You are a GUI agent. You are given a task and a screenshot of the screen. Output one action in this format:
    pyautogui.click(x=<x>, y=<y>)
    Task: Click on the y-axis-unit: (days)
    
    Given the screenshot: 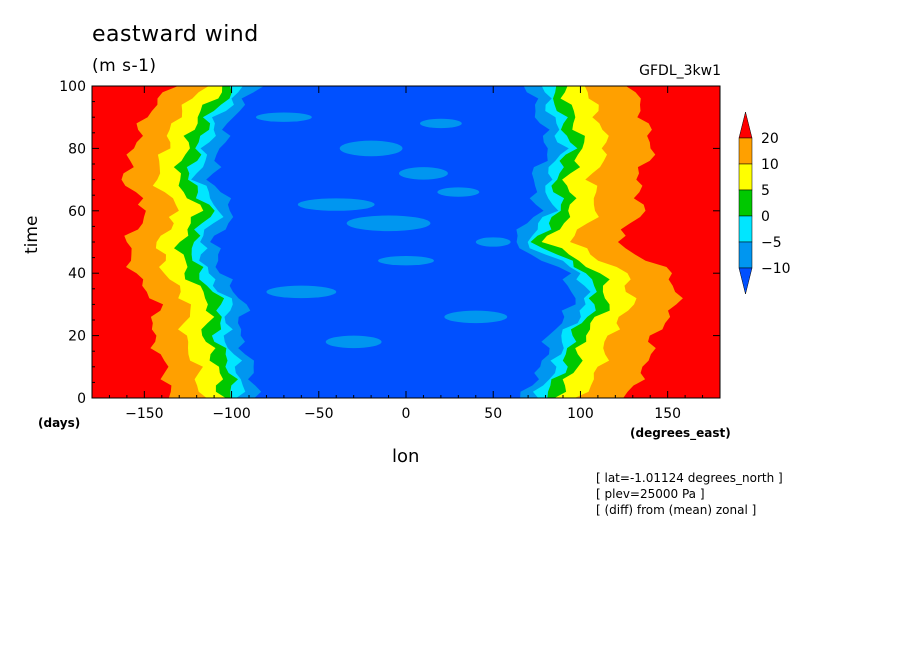 What is the action you would take?
    pyautogui.click(x=59, y=423)
    